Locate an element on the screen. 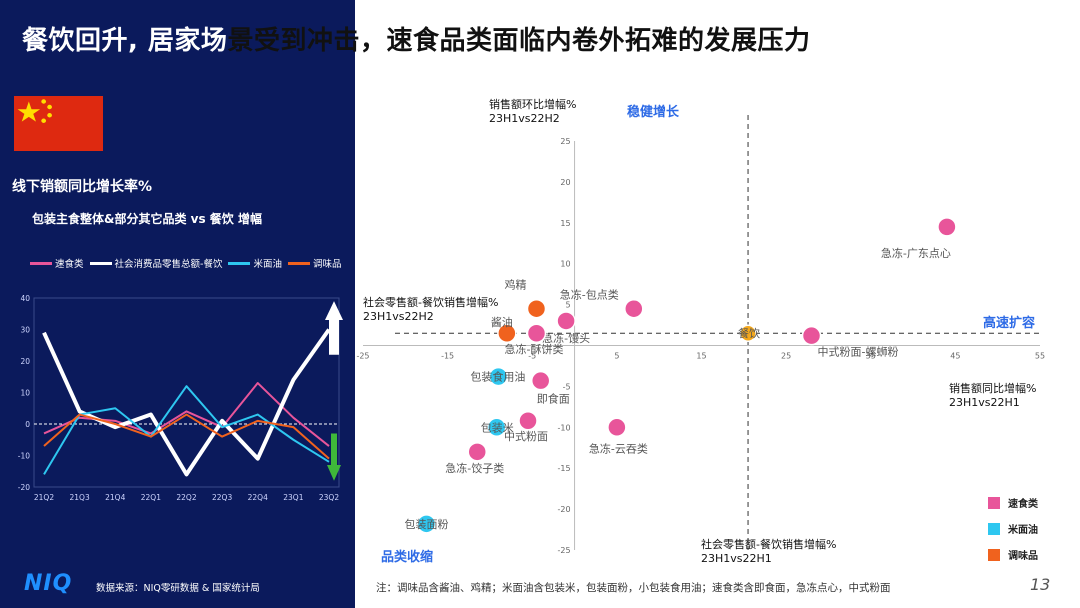  point-label: 鸡精 is located at coordinates (515, 285).